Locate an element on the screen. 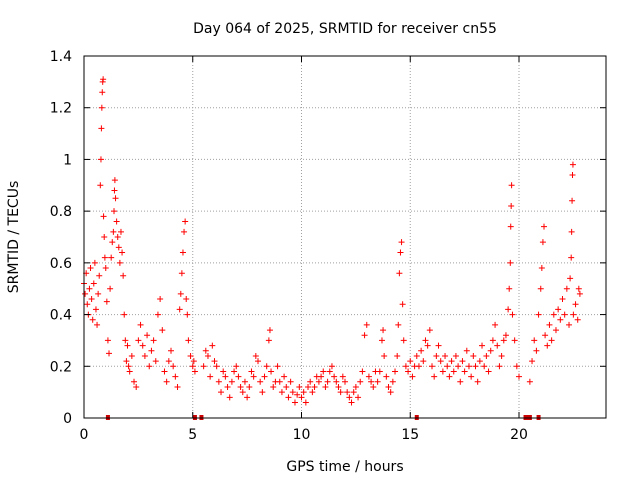 The image size is (640, 480). y-tick-label: 0.2 is located at coordinates (61, 367).